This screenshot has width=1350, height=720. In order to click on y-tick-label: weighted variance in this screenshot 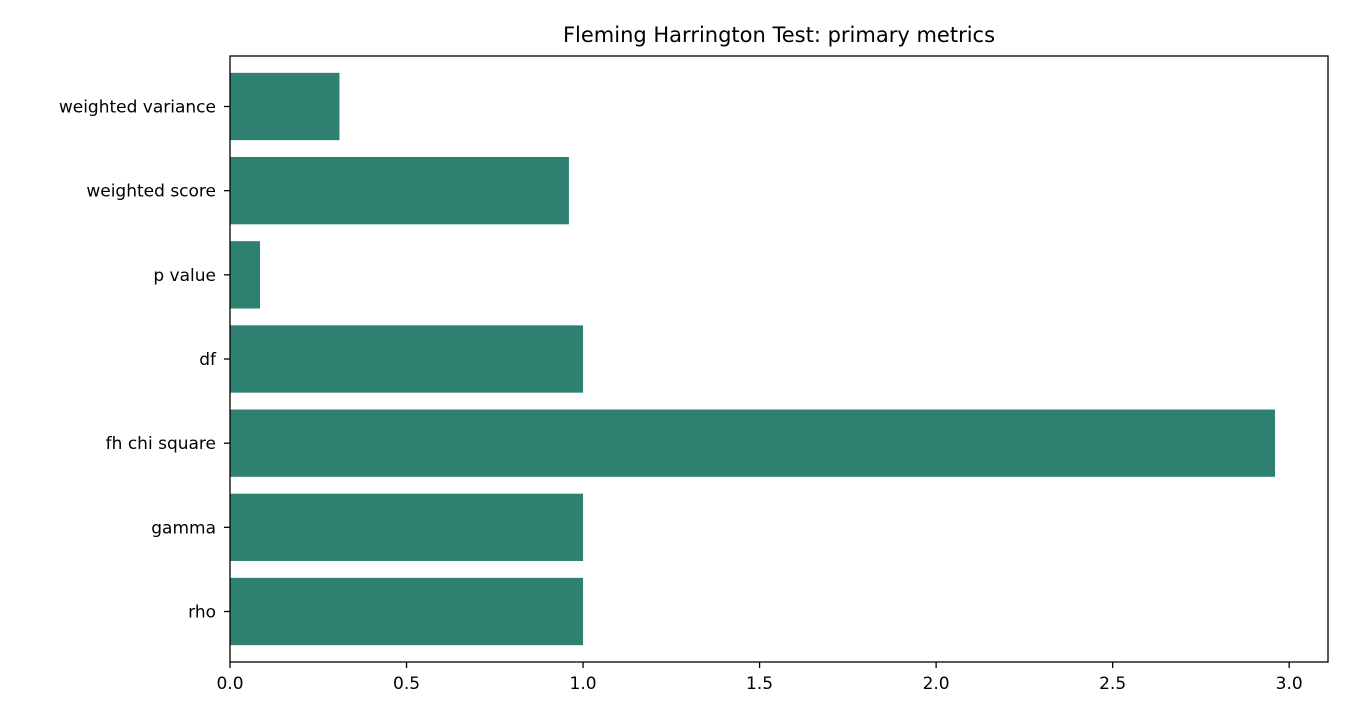, I will do `click(137, 108)`.